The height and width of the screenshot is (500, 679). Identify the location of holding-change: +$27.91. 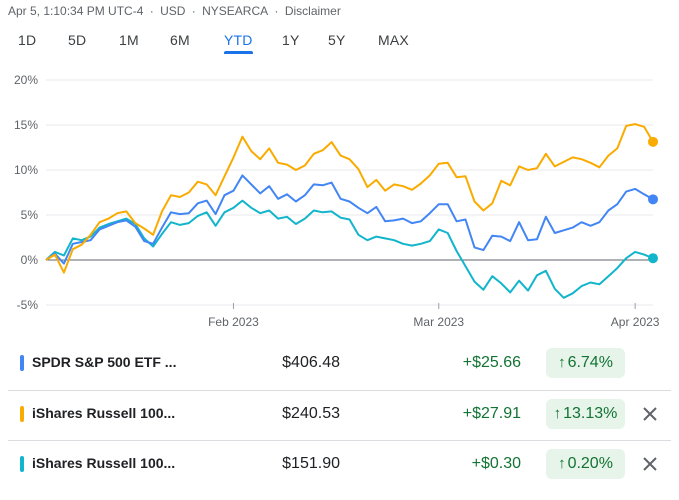
(491, 413).